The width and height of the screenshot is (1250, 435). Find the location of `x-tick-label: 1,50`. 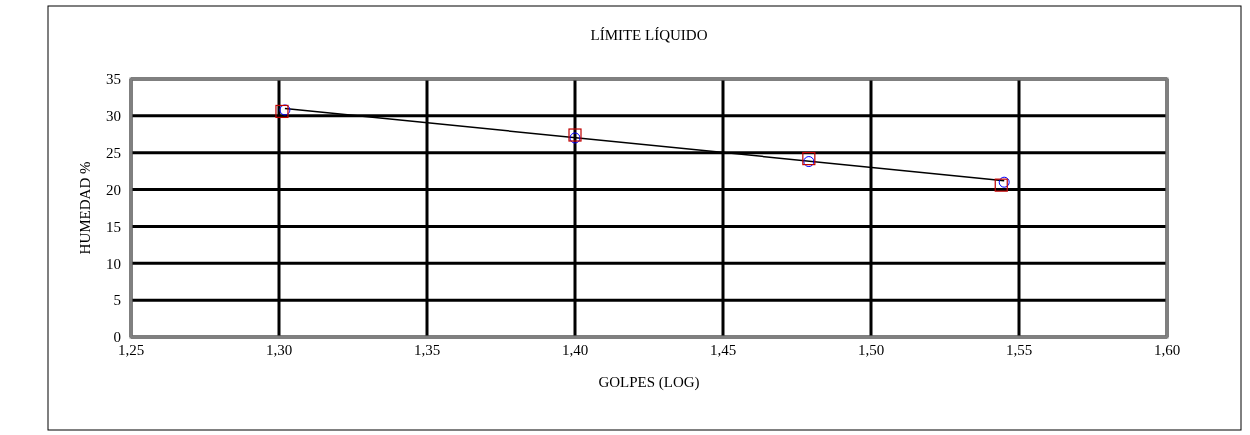

x-tick-label: 1,50 is located at coordinates (871, 350).